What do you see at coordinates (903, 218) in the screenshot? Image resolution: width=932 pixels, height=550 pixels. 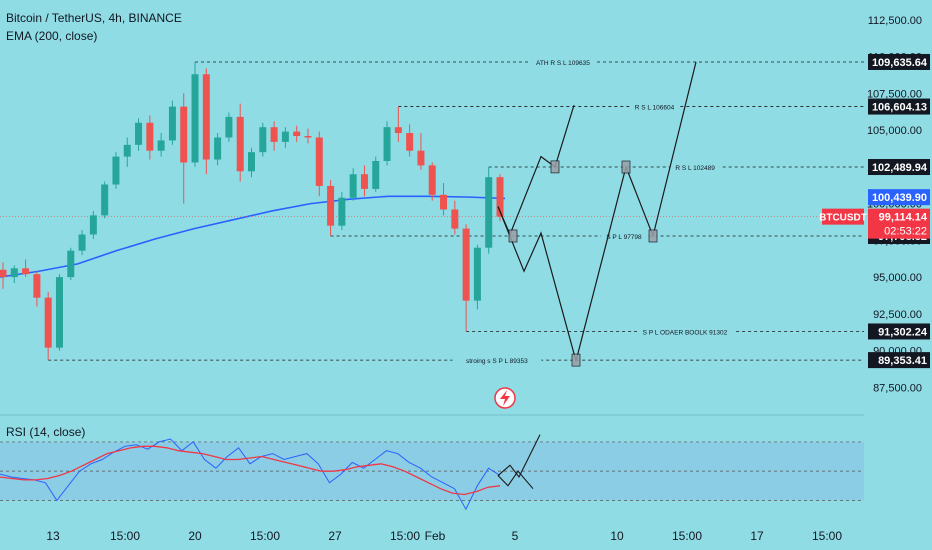 I see `current-price-value: 99,114.14` at bounding box center [903, 218].